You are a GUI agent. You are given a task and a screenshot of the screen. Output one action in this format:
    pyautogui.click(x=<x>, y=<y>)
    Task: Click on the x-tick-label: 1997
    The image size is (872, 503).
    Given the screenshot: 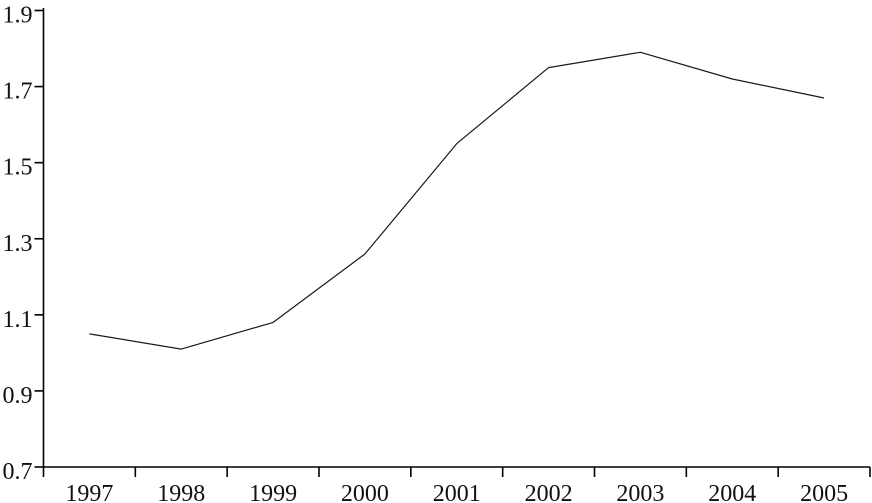 What is the action you would take?
    pyautogui.click(x=89, y=492)
    